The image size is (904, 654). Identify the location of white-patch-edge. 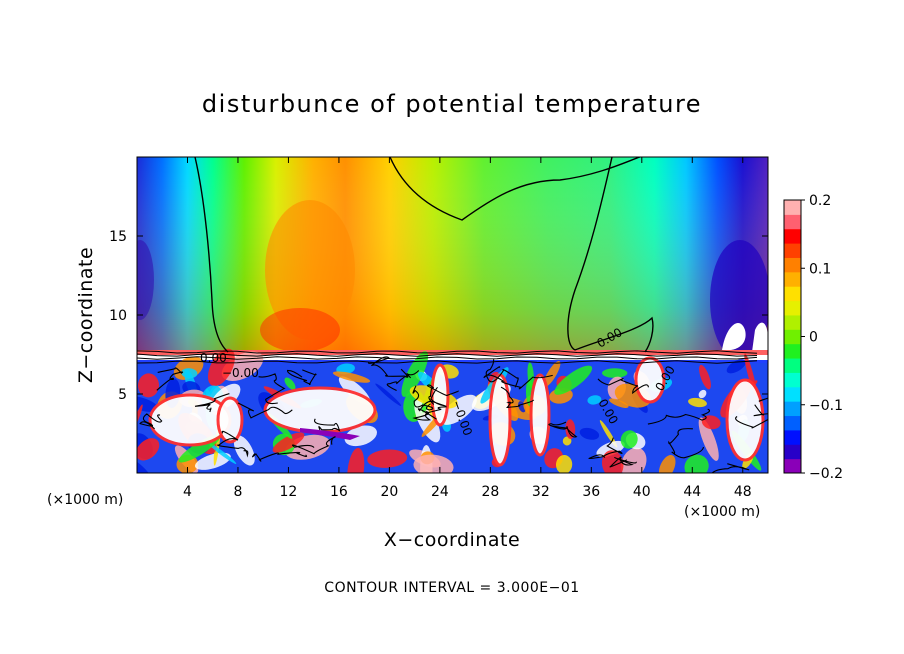
(760, 337).